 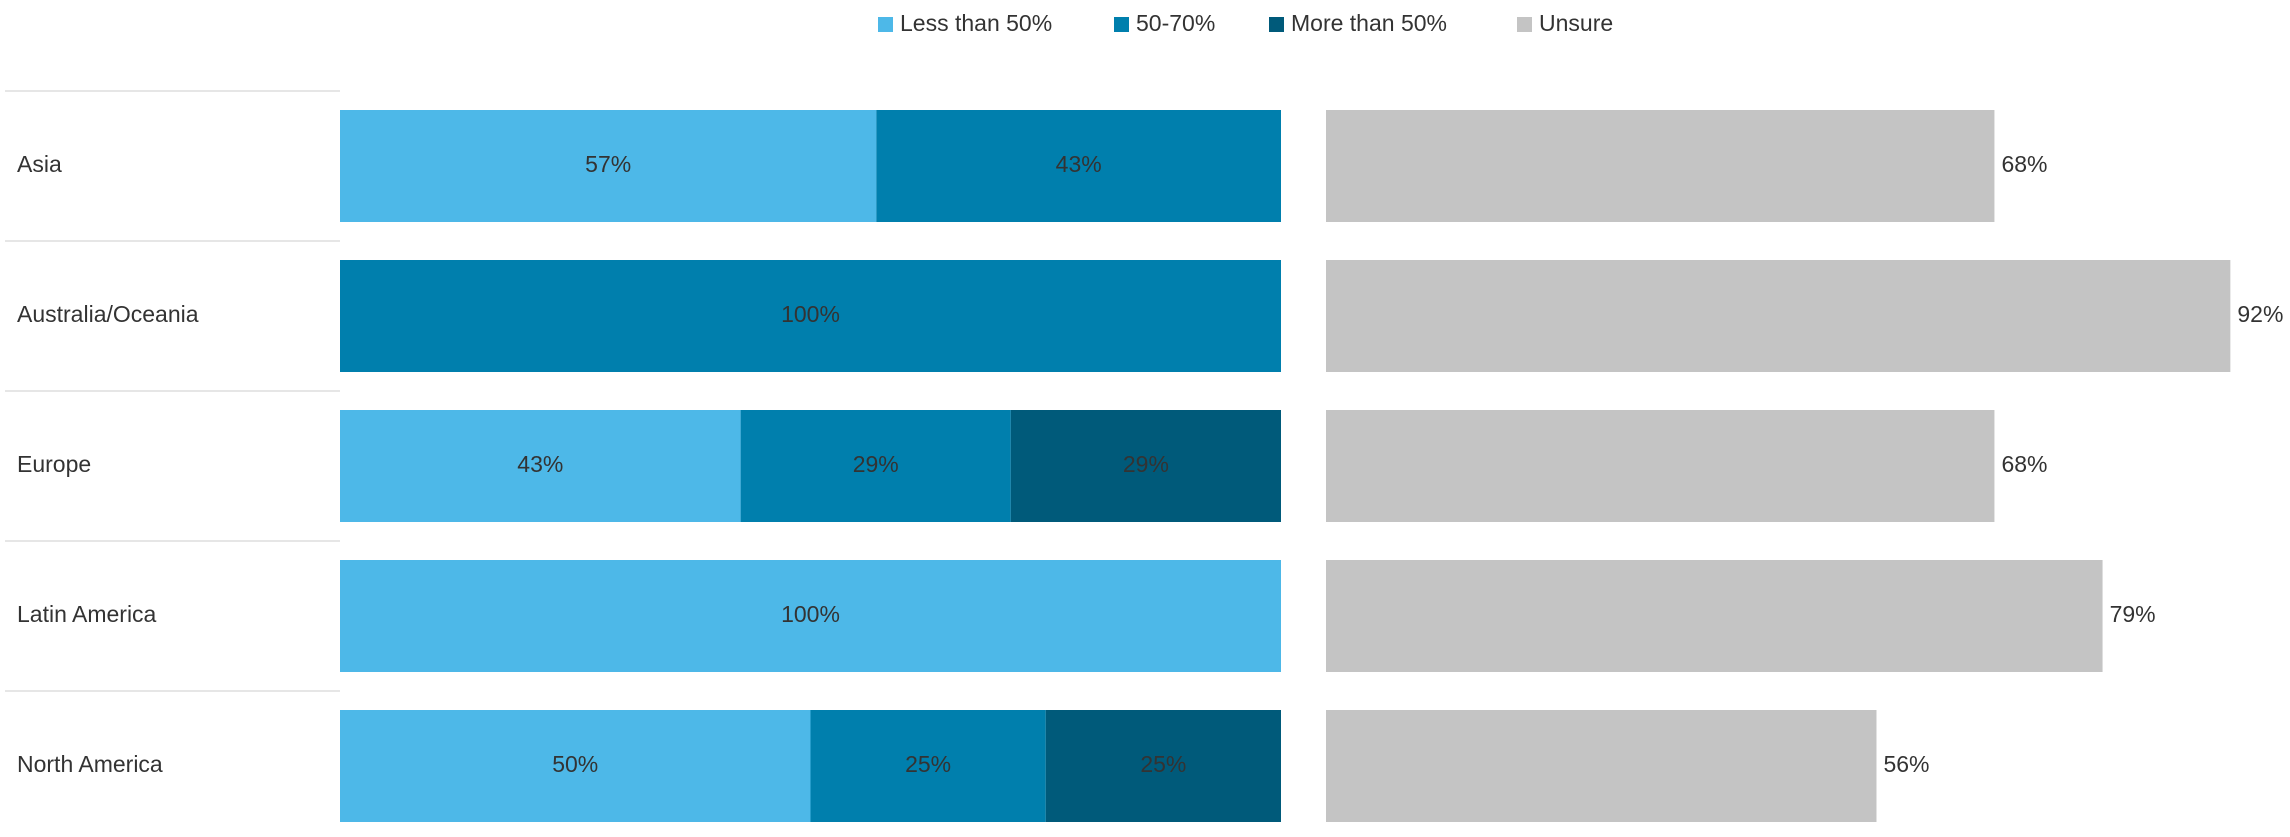 I want to click on category-label: Australia/Oceania, so click(x=108, y=314).